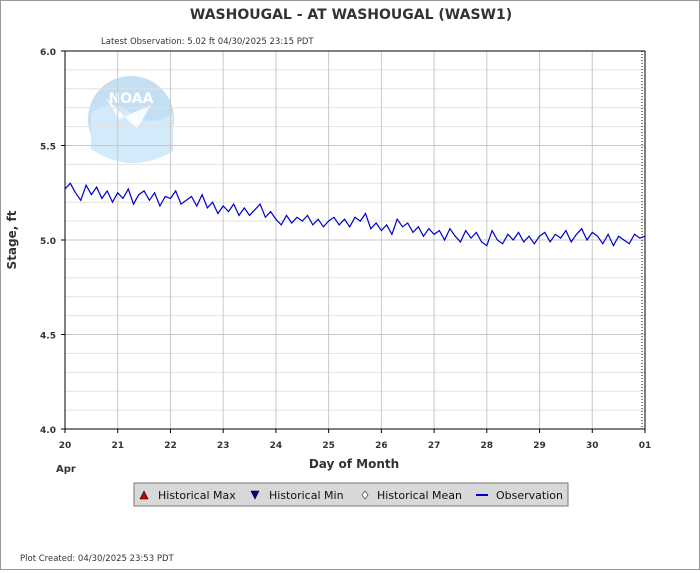 This screenshot has height=573, width=700. What do you see at coordinates (144, 495) in the screenshot?
I see `triangle-up-icon` at bounding box center [144, 495].